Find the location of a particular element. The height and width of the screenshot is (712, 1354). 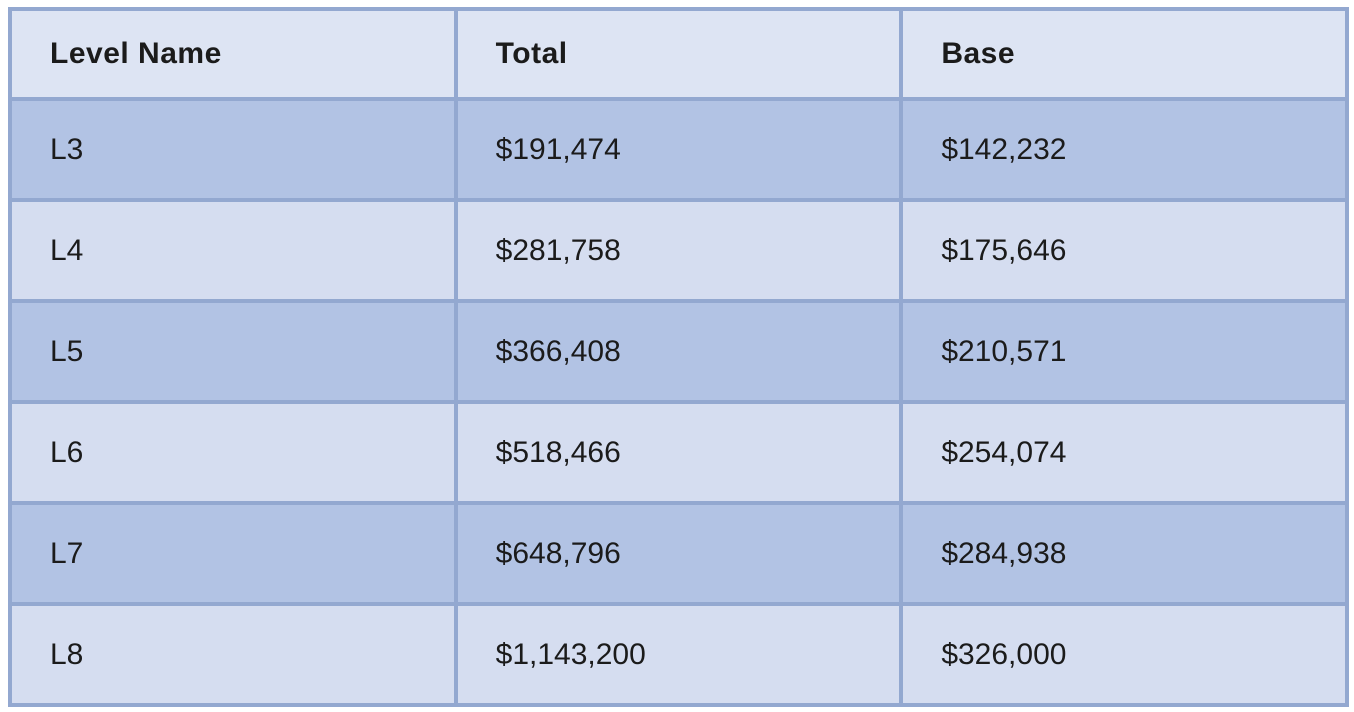

table-row-l4: L4 $281,758 $175,646 is located at coordinates (678, 250).